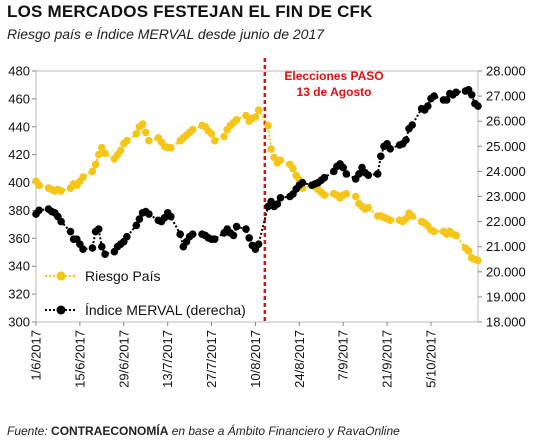 This screenshot has height=447, width=539. What do you see at coordinates (430, 359) in the screenshot?
I see `x-tick-label: 5/10/2017` at bounding box center [430, 359].